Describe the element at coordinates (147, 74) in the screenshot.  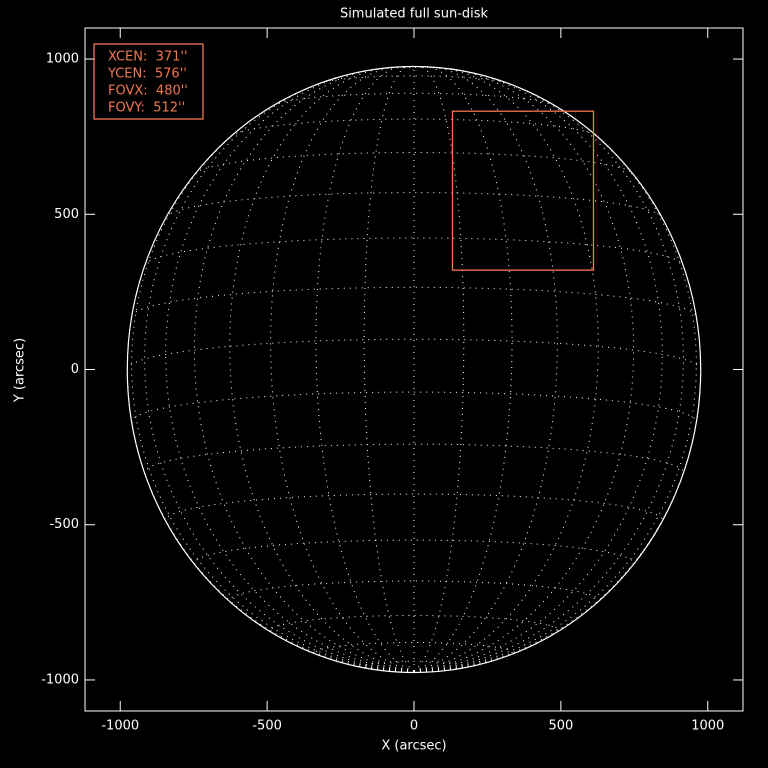
I see `annotation-text: YCEN: 576''` at that location.